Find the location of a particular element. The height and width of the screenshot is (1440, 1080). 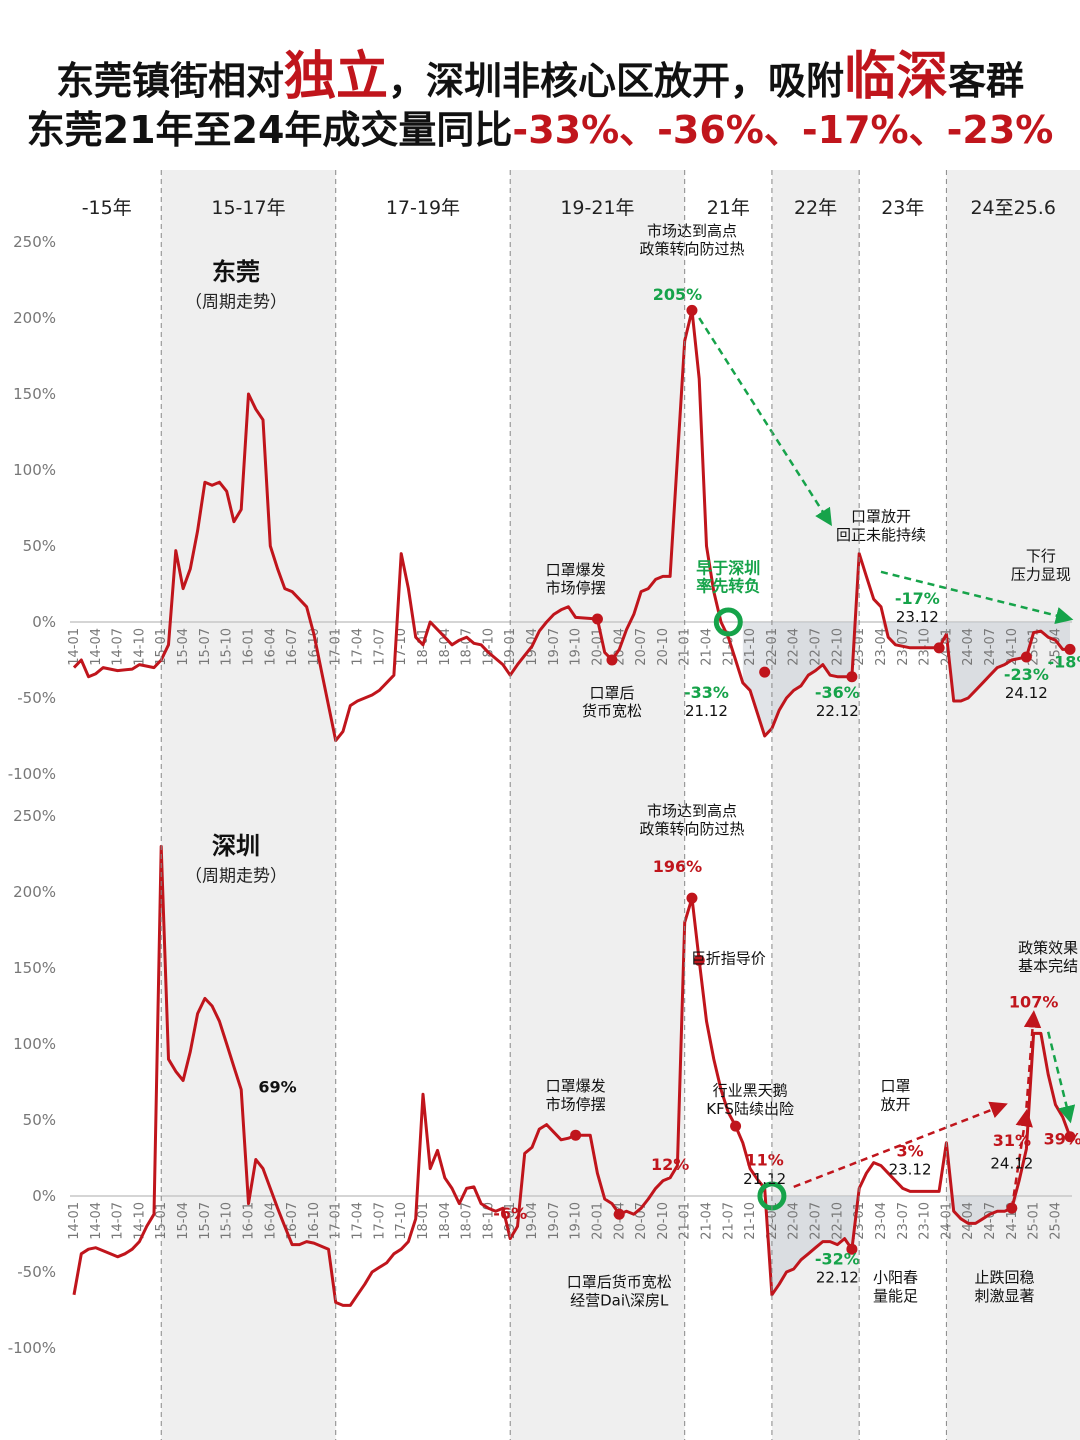

x-tick-label: 17-10 is located at coordinates (401, 647).